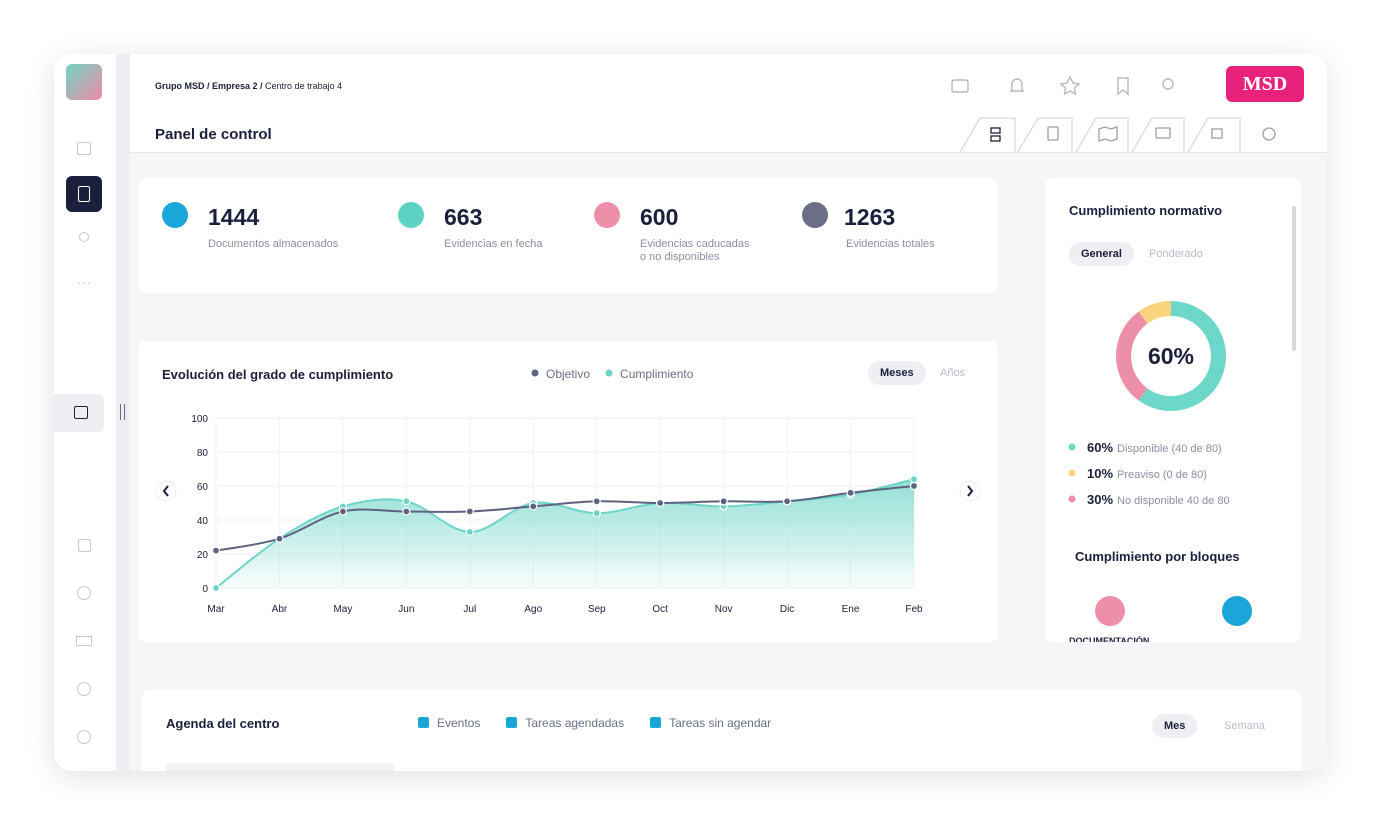 The height and width of the screenshot is (826, 1382). Describe the element at coordinates (84, 546) in the screenshot. I see `report-icon` at that location.